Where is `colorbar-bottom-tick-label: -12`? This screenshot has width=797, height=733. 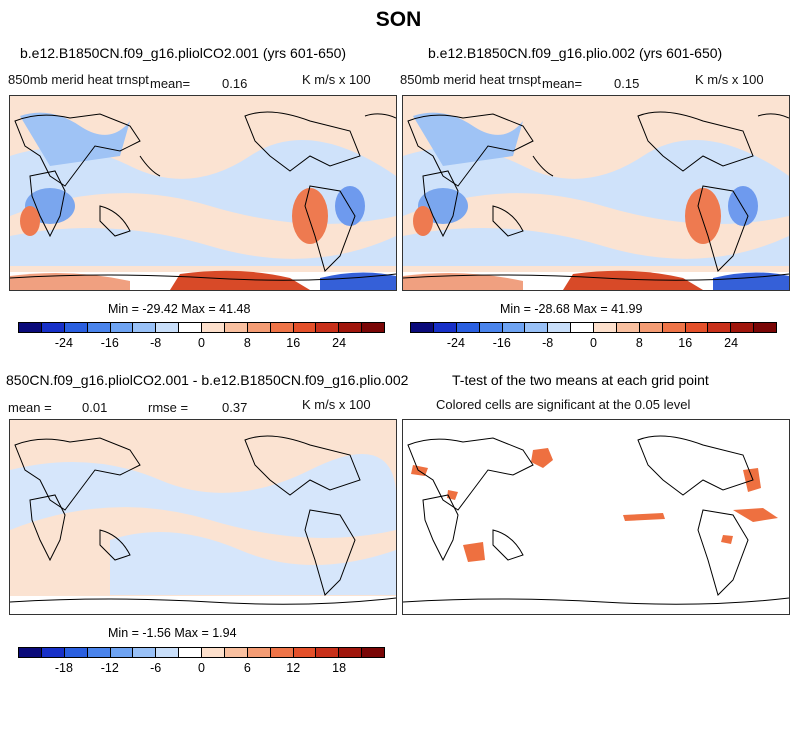
colorbar-bottom-tick-label: -12 is located at coordinates (109, 668).